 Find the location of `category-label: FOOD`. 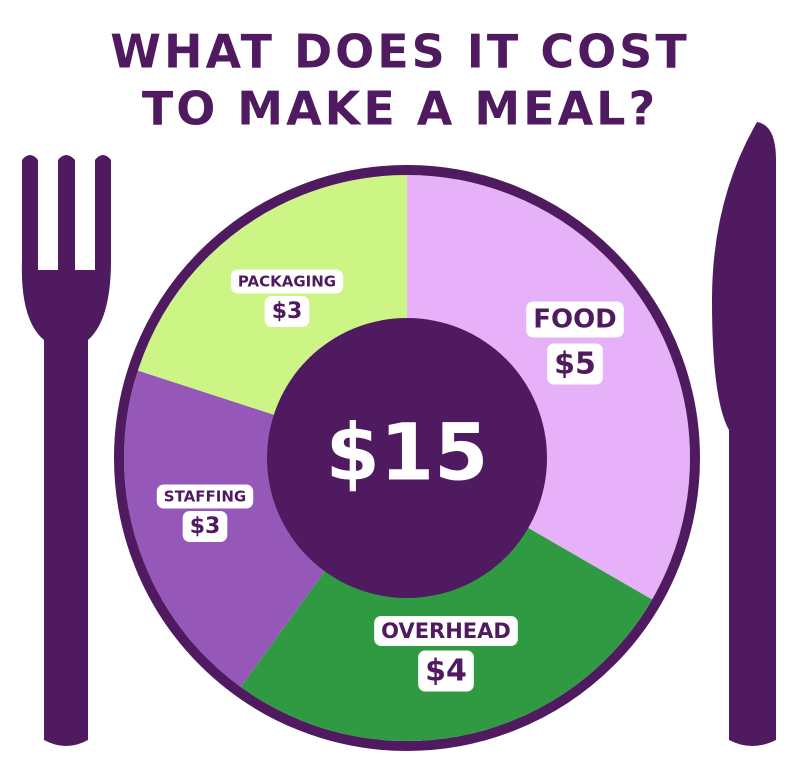

category-label: FOOD is located at coordinates (575, 320).